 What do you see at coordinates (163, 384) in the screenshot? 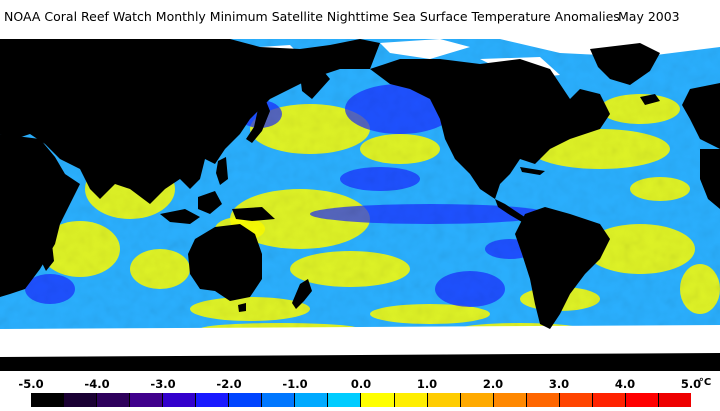
I see `legend-tick-label: -3.0` at bounding box center [163, 384].